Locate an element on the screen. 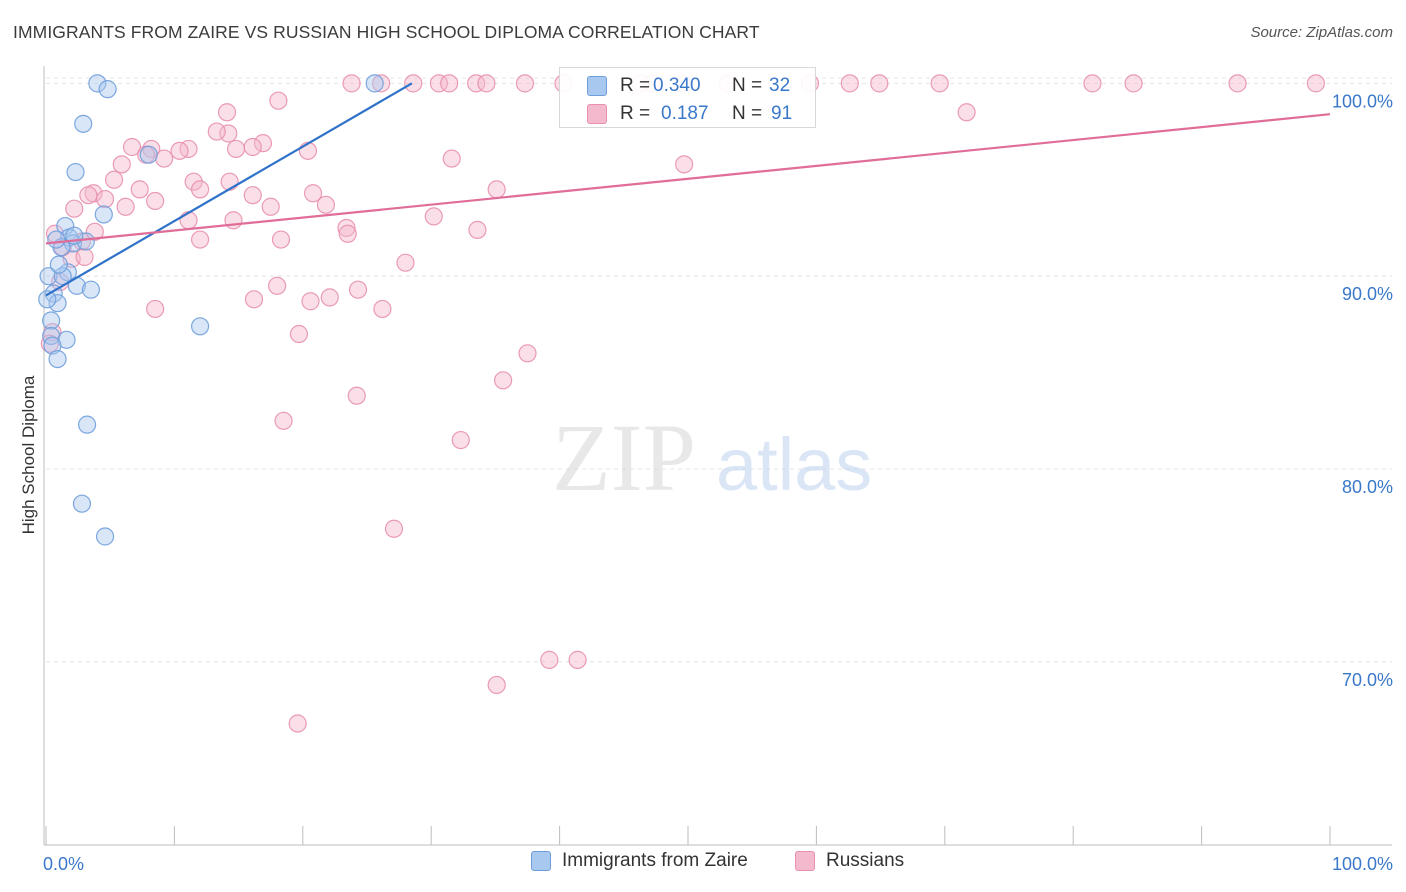  y-axis-label: High School Diploma is located at coordinates (28, 454).